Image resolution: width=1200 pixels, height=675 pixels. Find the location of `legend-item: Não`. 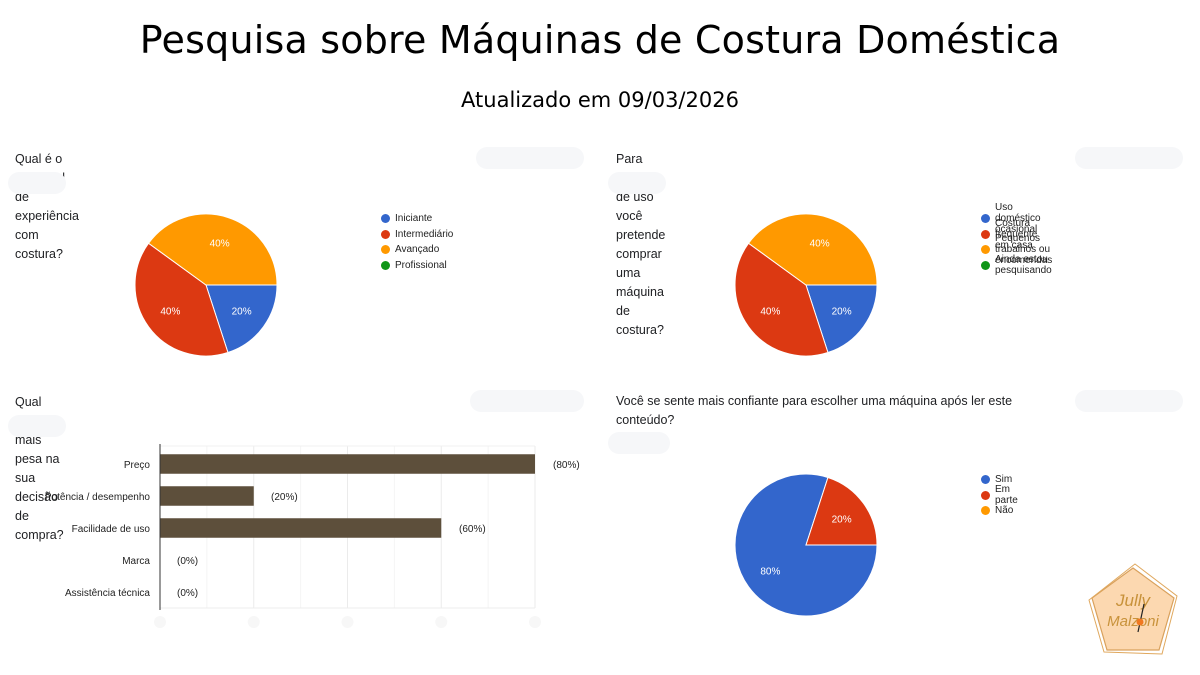

legend-item: Não is located at coordinates (999, 511).